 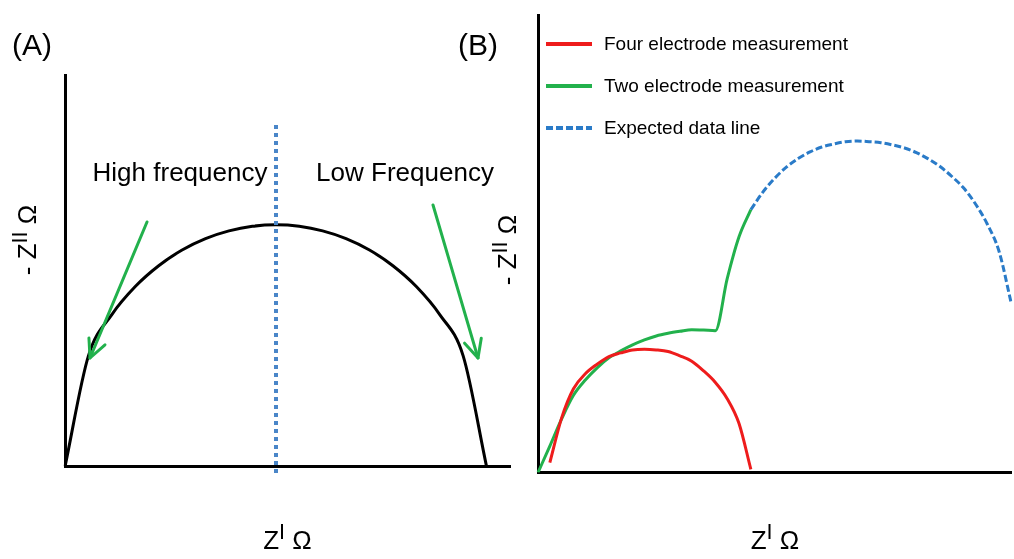 I want to click on legend-label: Expected data line, so click(x=682, y=128).